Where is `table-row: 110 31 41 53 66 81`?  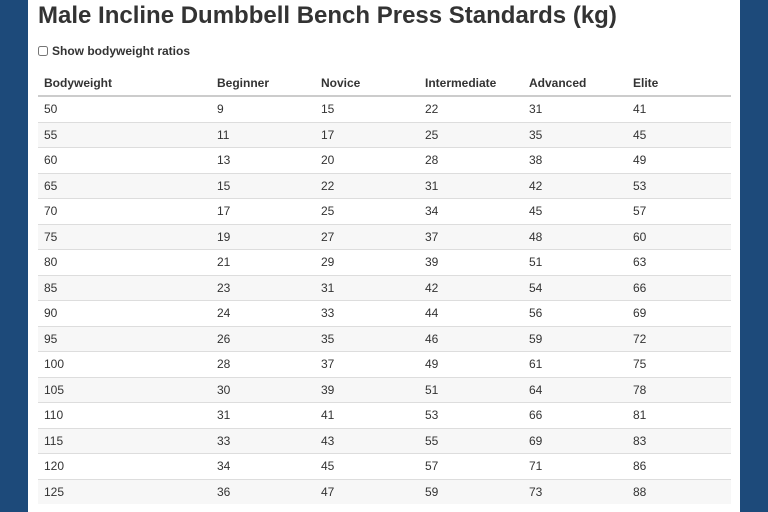 table-row: 110 31 41 53 66 81 is located at coordinates (384, 415).